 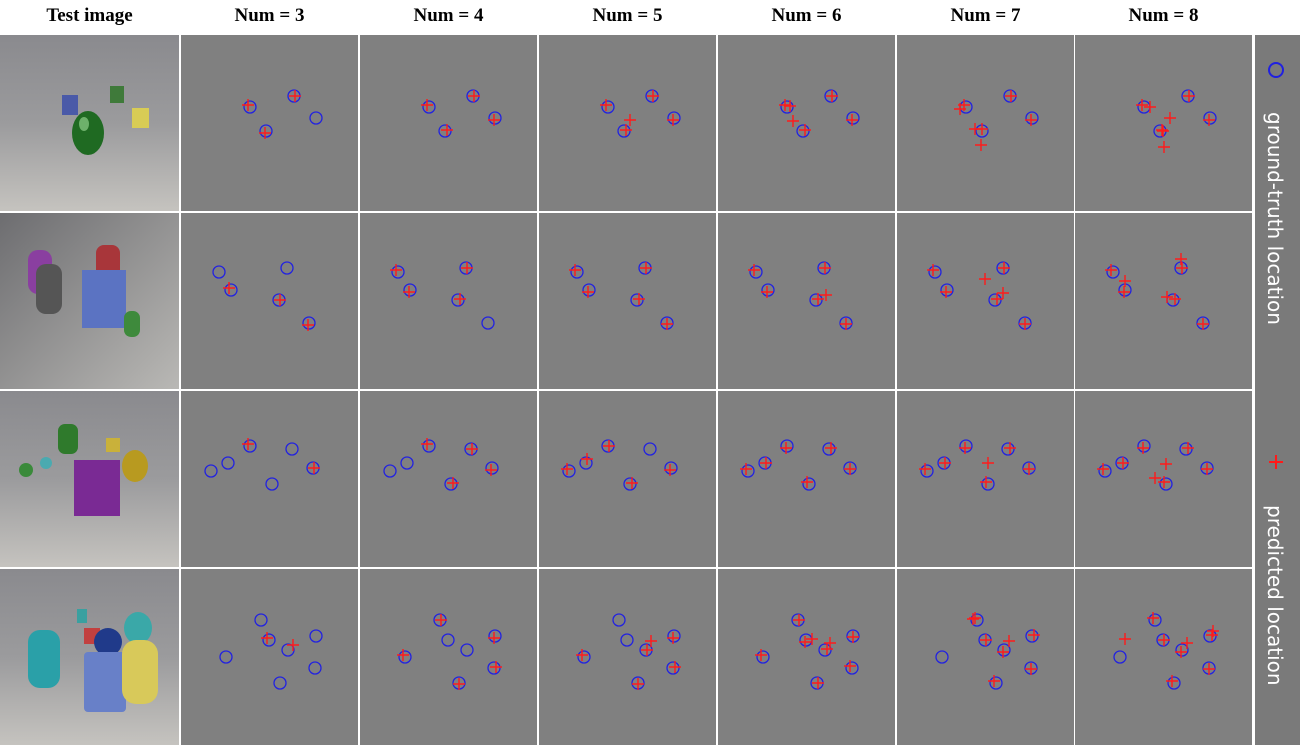 What do you see at coordinates (1277, 390) in the screenshot?
I see `legend-strip` at bounding box center [1277, 390].